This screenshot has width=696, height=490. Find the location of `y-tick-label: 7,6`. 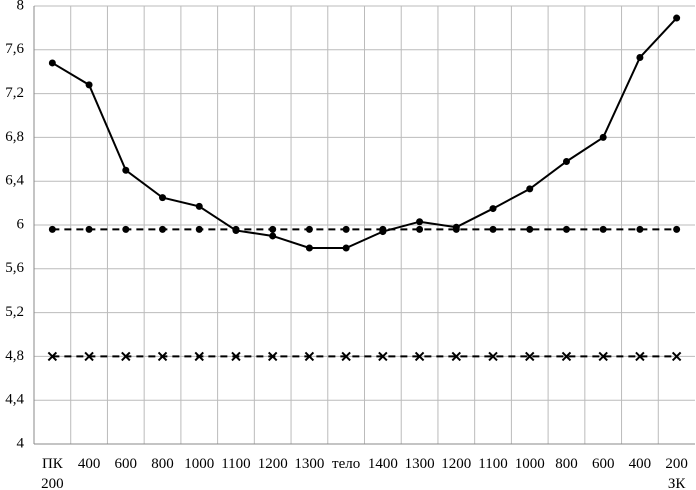

y-tick-label: 7,6 is located at coordinates (14, 49).